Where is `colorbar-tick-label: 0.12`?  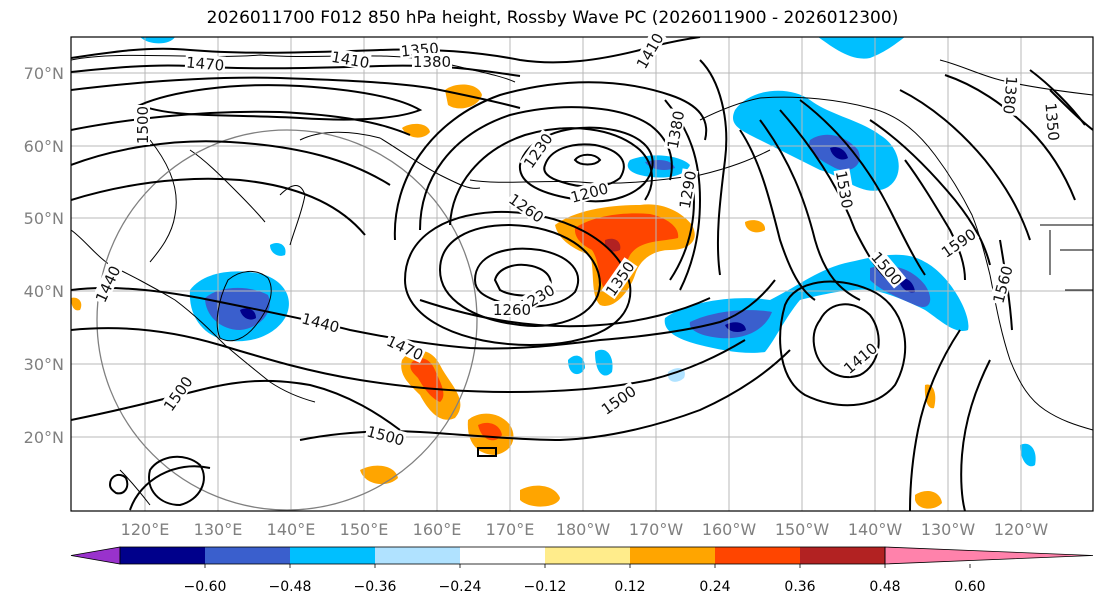 colorbar-tick-label: 0.12 is located at coordinates (629, 587).